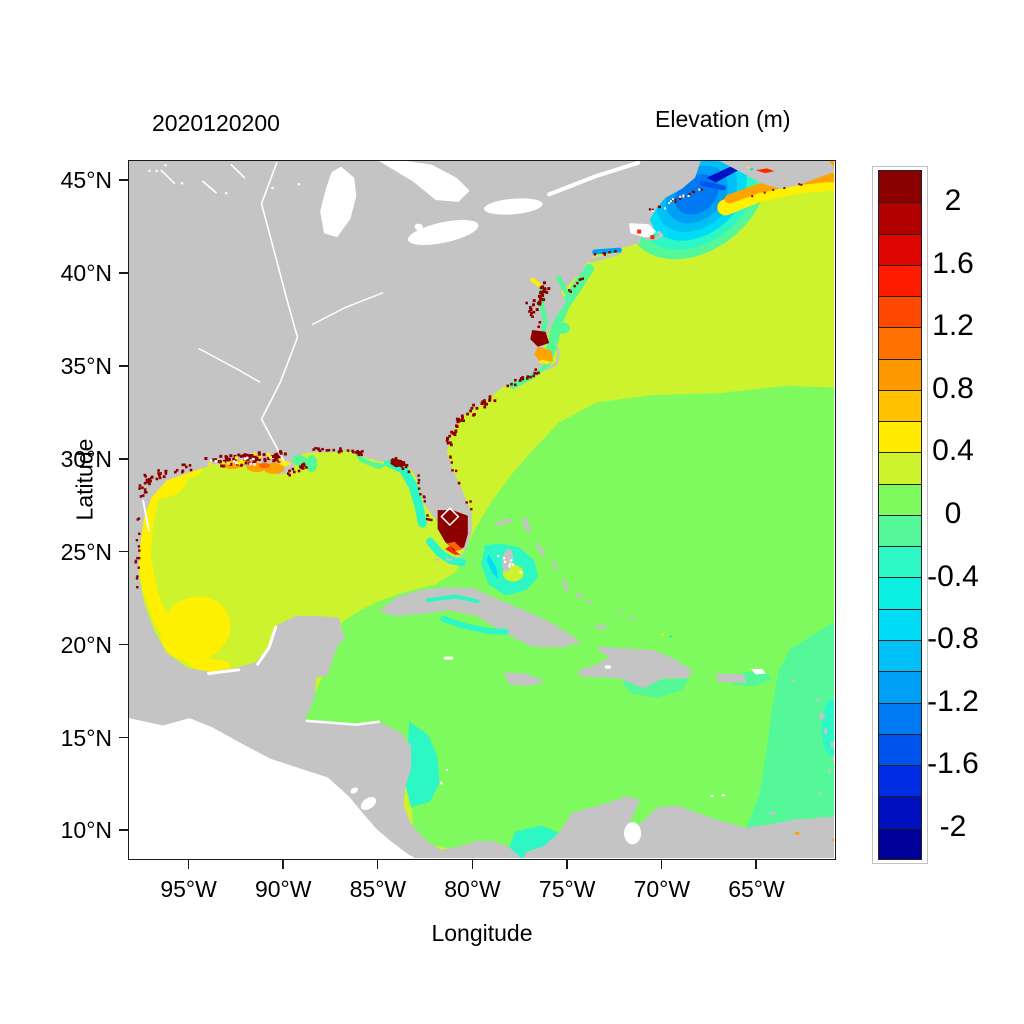 Image resolution: width=1024 pixels, height=1024 pixels. I want to click on x-axis-label: Longitude, so click(482, 933).